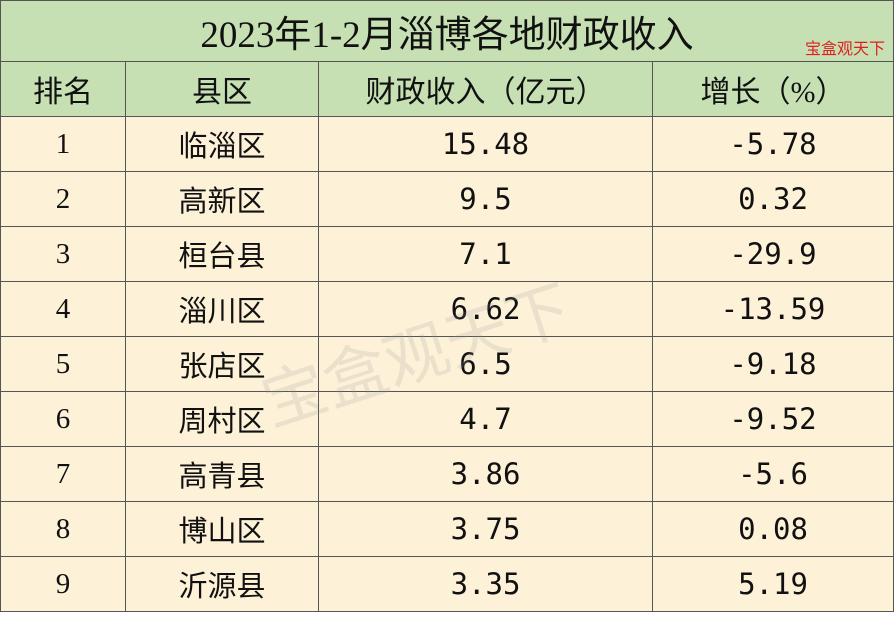 The width and height of the screenshot is (894, 618). What do you see at coordinates (772, 584) in the screenshot?
I see `table-cell: 5.19` at bounding box center [772, 584].